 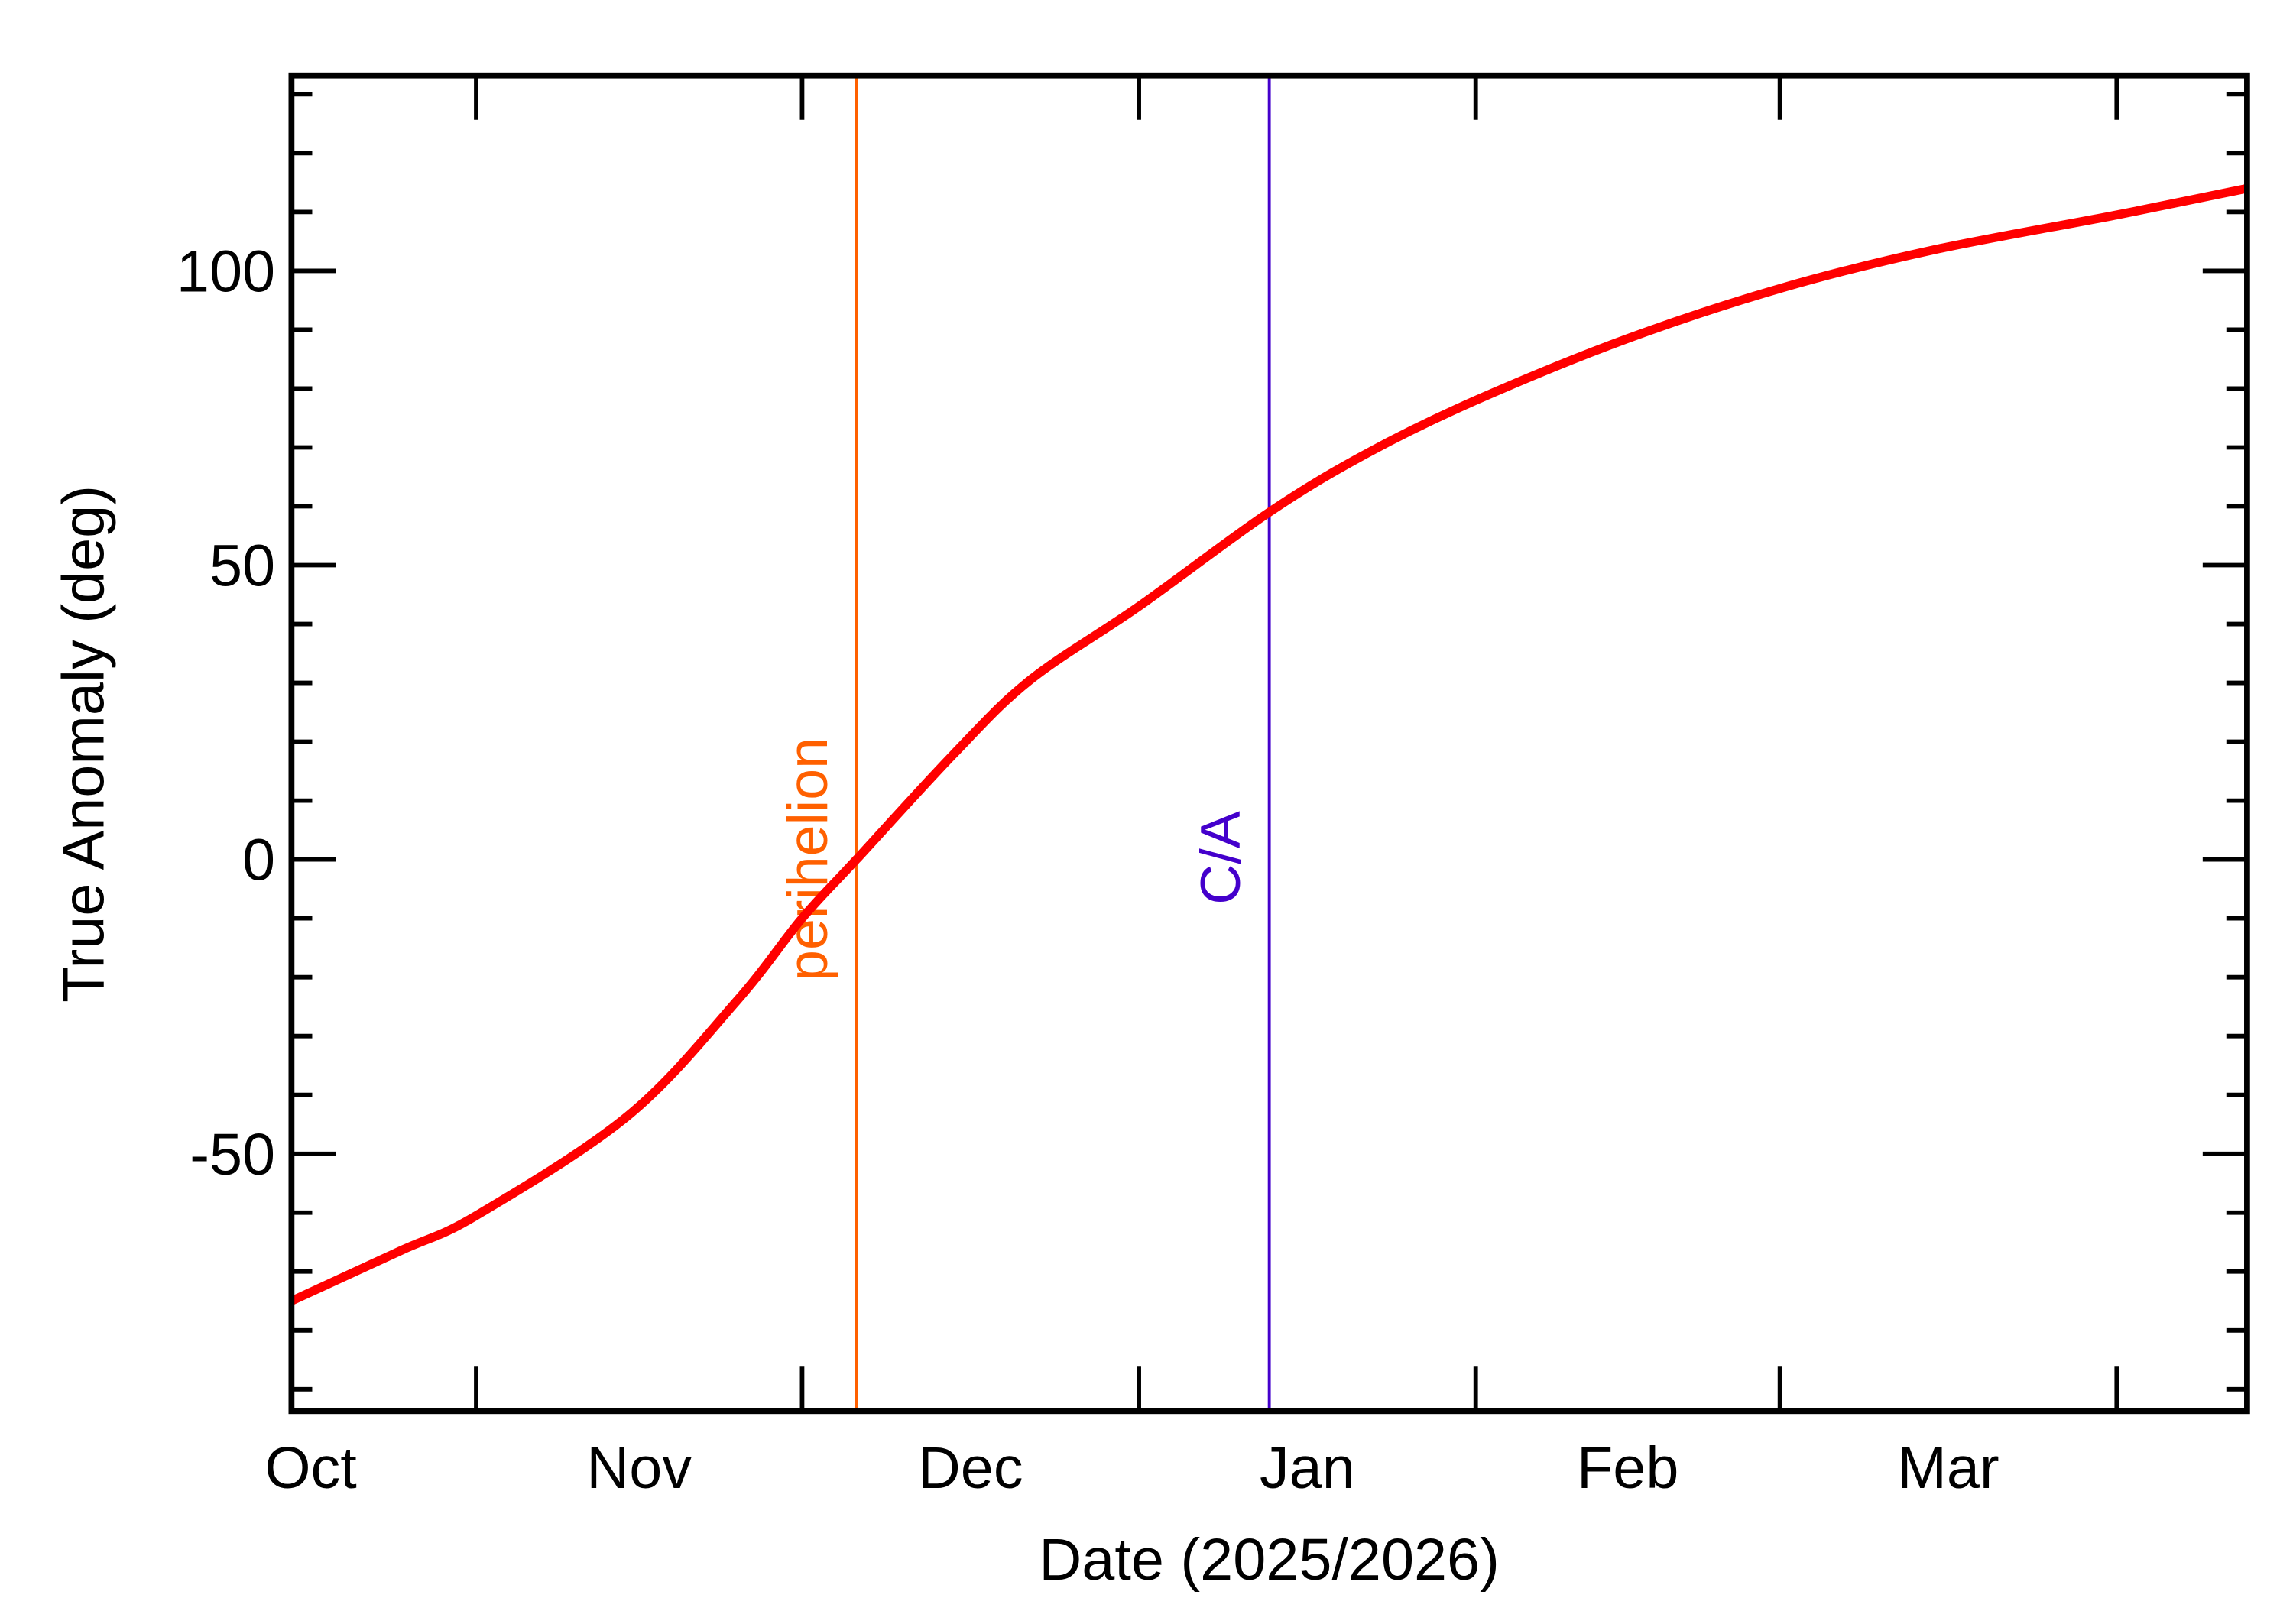 I want to click on y-tick-label: 0, so click(x=258, y=860).